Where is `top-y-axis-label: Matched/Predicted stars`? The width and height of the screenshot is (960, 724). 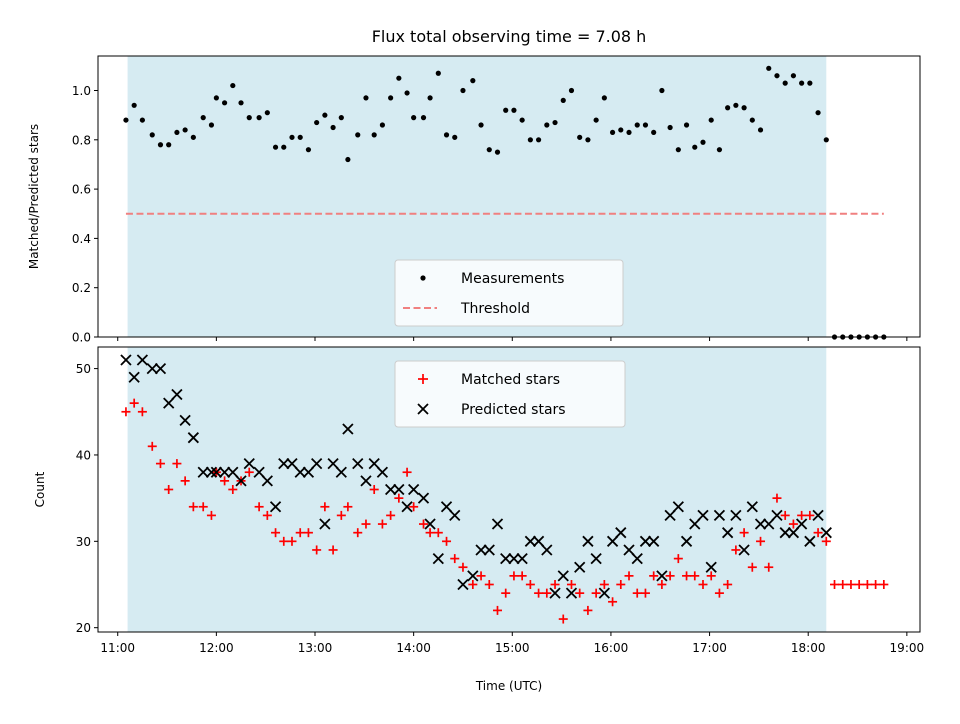
top-y-axis-label: Matched/Predicted stars is located at coordinates (34, 196).